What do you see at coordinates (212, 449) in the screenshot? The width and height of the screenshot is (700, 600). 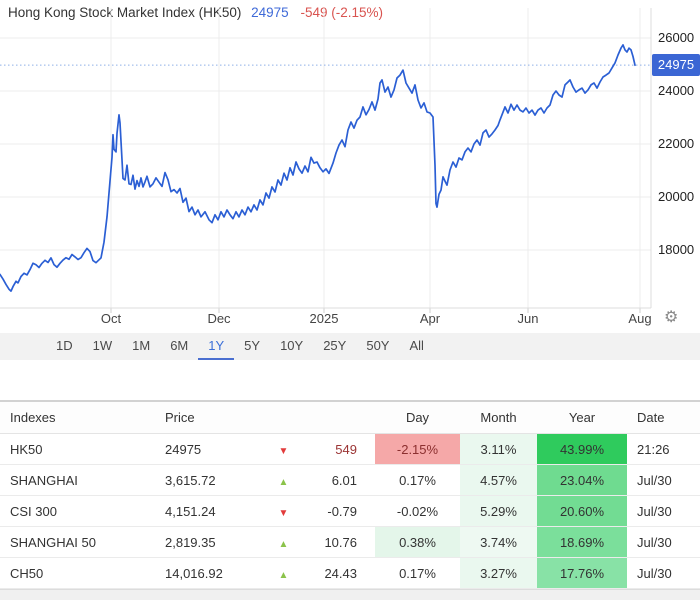 I see `index-price: 24975` at bounding box center [212, 449].